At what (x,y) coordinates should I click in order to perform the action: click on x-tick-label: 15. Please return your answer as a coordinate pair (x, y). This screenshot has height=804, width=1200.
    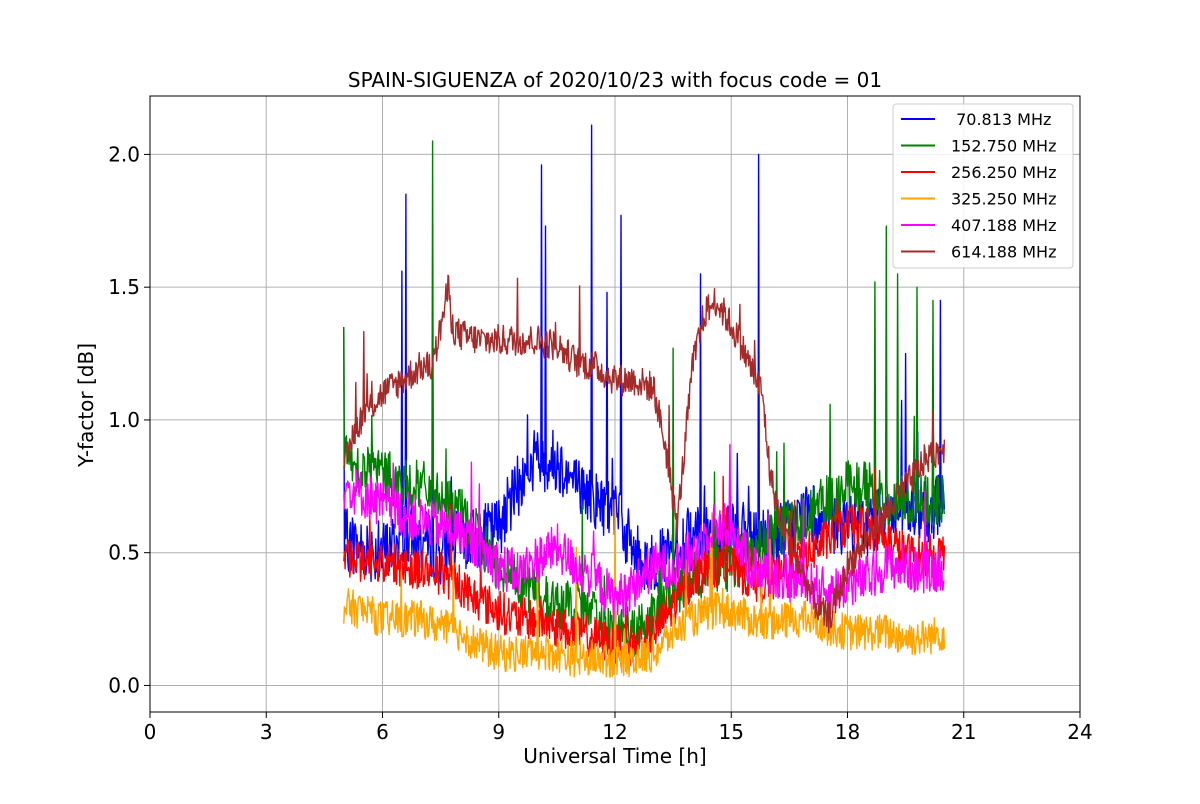
    Looking at the image, I should click on (731, 732).